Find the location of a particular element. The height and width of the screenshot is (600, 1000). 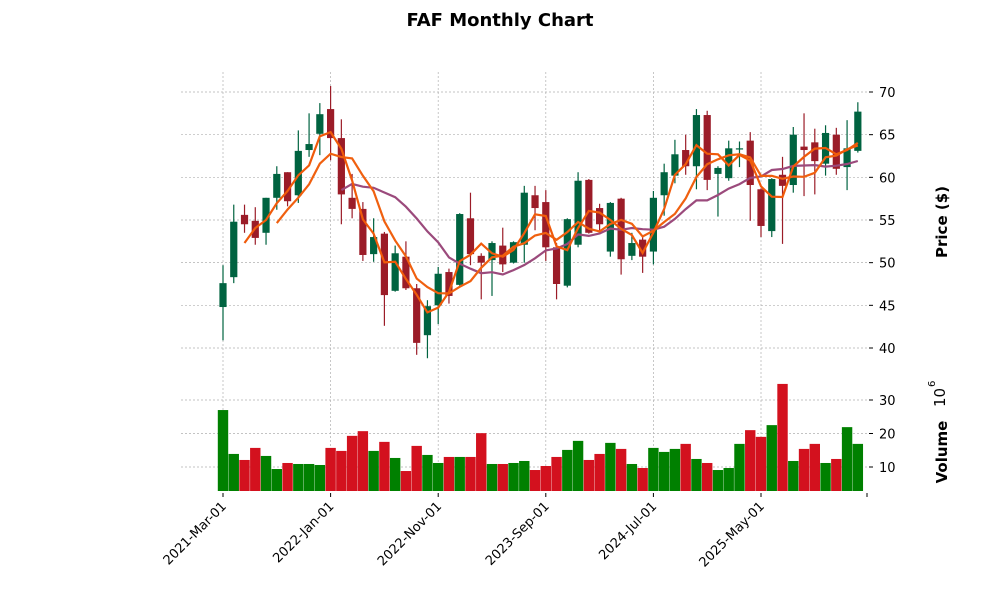

price-axis-label: Price ($) is located at coordinates (942, 222).